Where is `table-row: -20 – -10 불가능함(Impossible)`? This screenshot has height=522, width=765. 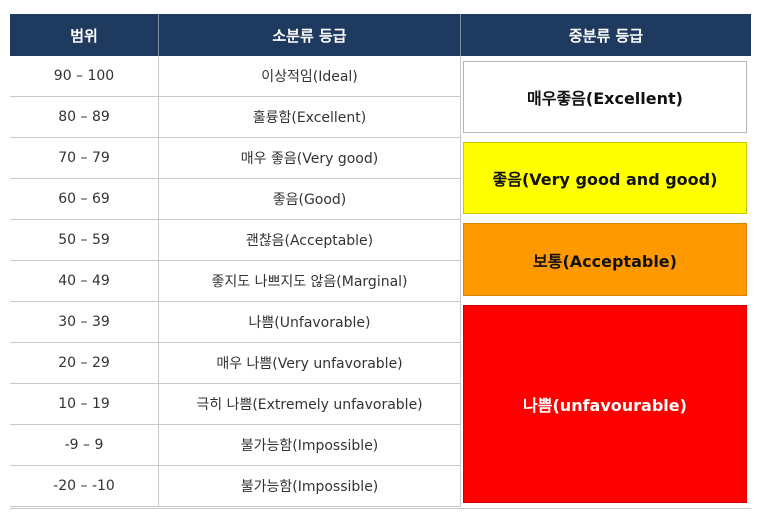 table-row: -20 – -10 불가능함(Impossible) is located at coordinates (235, 486).